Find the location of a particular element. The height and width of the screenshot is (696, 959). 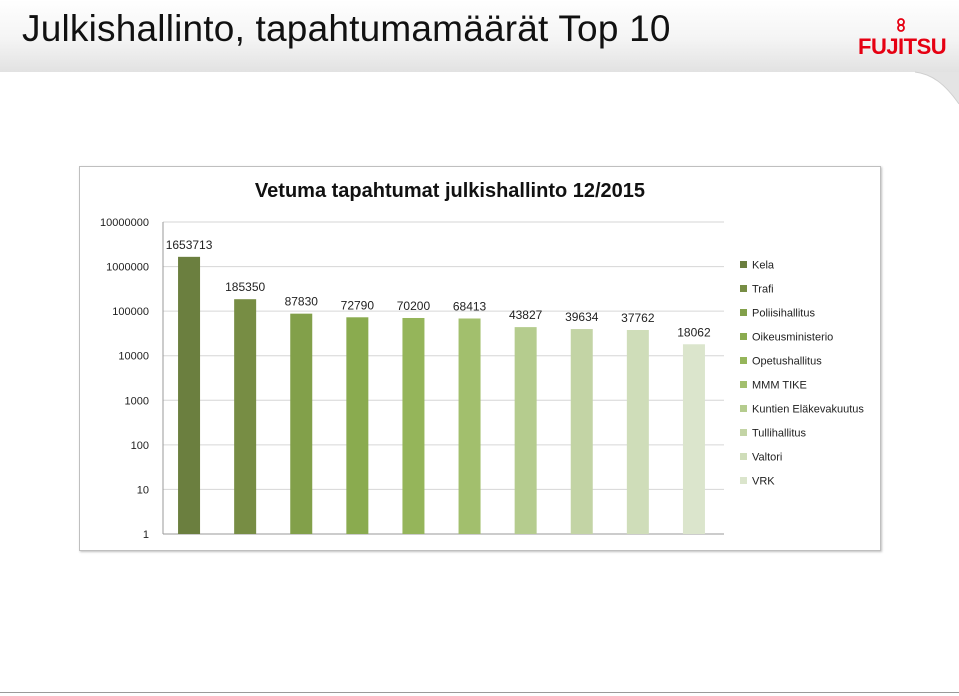

data-label: 39634 is located at coordinates (582, 317).